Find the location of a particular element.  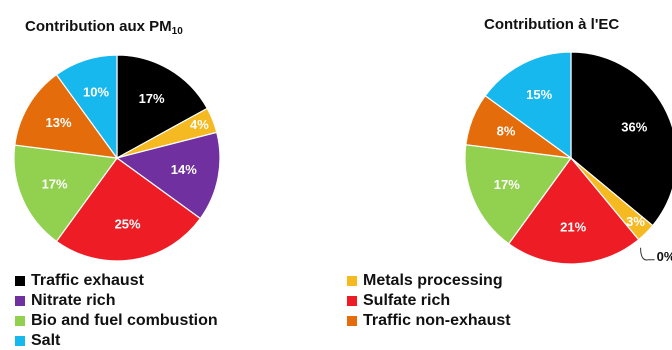

legend-item-nitrate-rich: Nitrate rich is located at coordinates (65, 301).